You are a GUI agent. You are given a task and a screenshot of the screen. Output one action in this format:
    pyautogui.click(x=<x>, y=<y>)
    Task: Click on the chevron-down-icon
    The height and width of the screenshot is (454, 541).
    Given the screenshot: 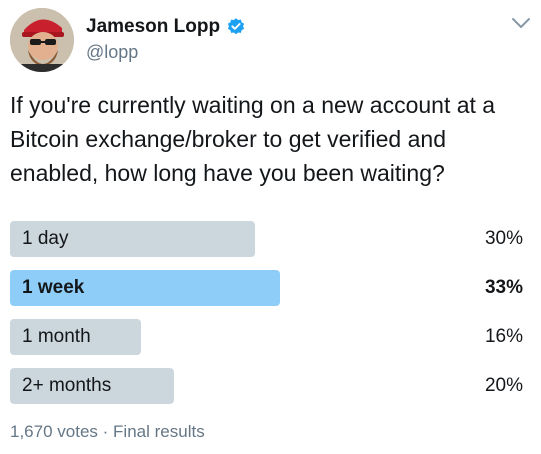 What is the action you would take?
    pyautogui.click(x=521, y=23)
    